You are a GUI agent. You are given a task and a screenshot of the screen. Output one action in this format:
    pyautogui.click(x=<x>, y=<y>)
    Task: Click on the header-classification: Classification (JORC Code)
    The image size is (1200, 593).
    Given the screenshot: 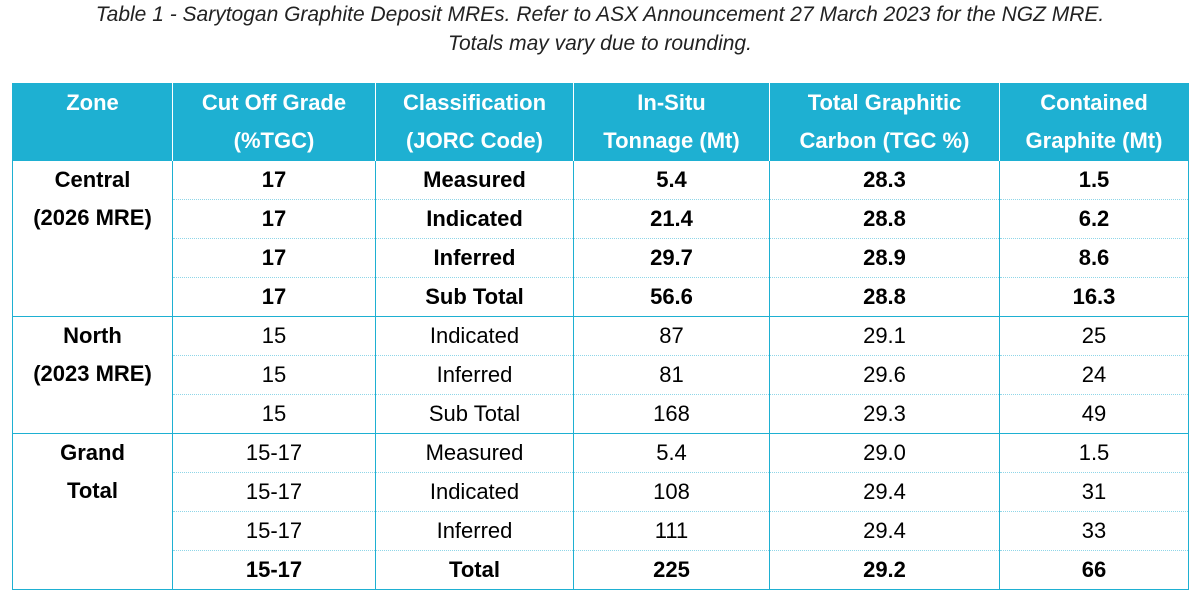 What is the action you would take?
    pyautogui.click(x=474, y=122)
    